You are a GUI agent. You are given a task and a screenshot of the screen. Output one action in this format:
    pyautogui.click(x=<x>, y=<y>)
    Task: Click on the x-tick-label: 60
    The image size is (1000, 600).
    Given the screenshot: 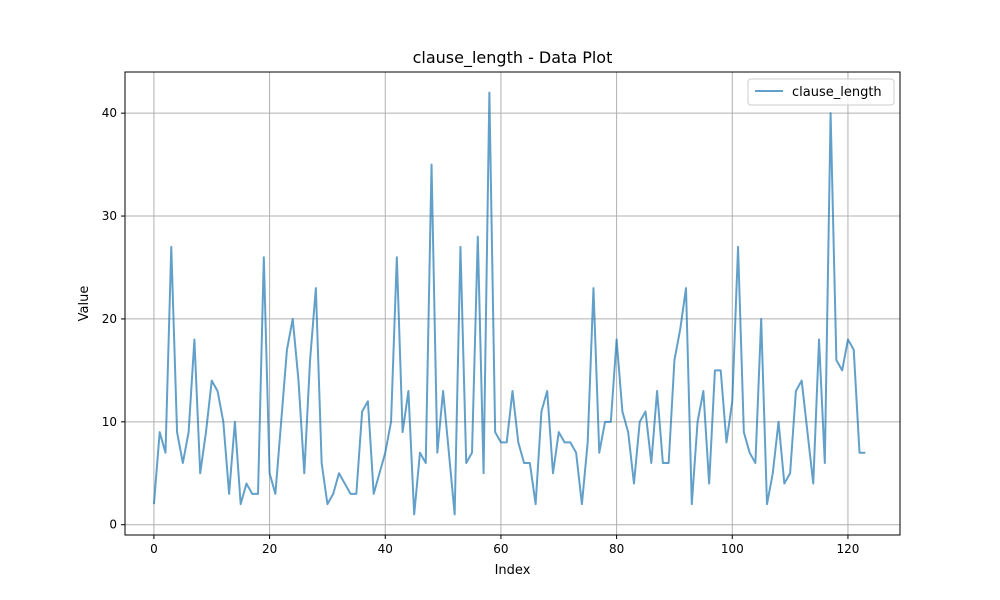 What is the action you would take?
    pyautogui.click(x=500, y=549)
    